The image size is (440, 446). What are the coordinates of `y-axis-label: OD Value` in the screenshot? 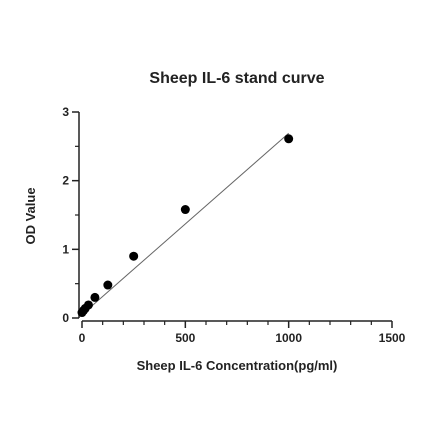 It's located at (30, 215).